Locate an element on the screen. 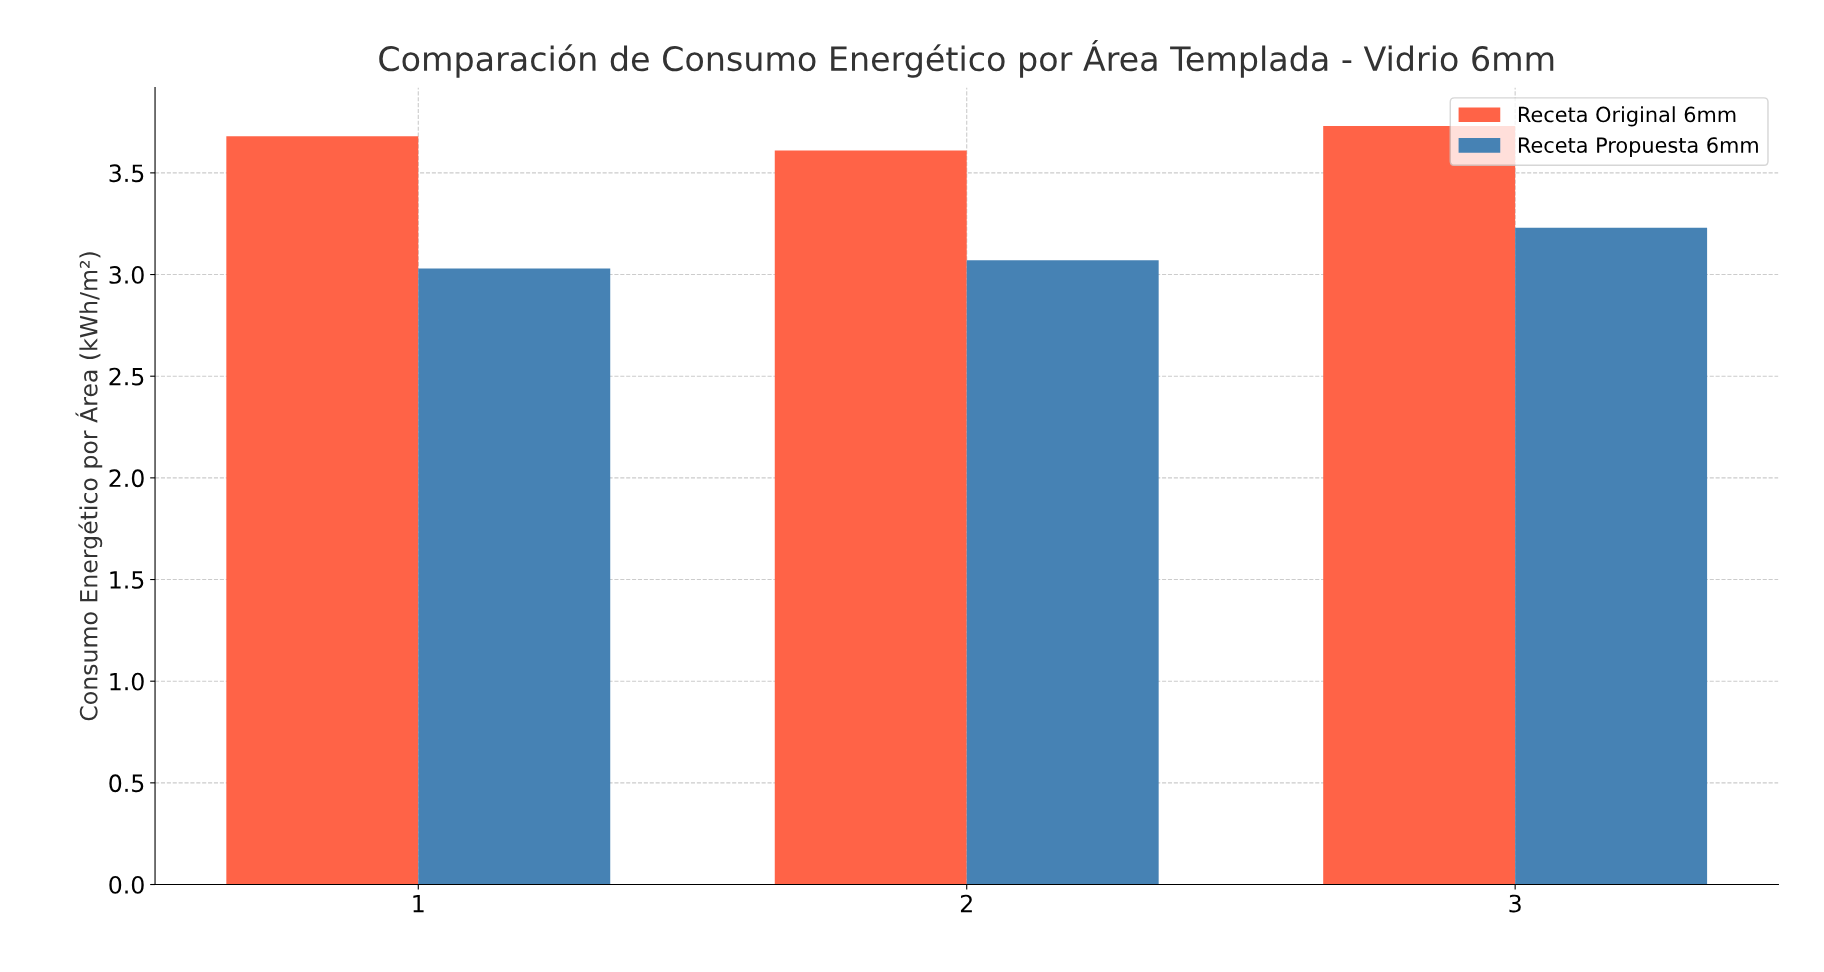 The height and width of the screenshot is (972, 1824). y-tick-label: 2.0 is located at coordinates (126, 478).